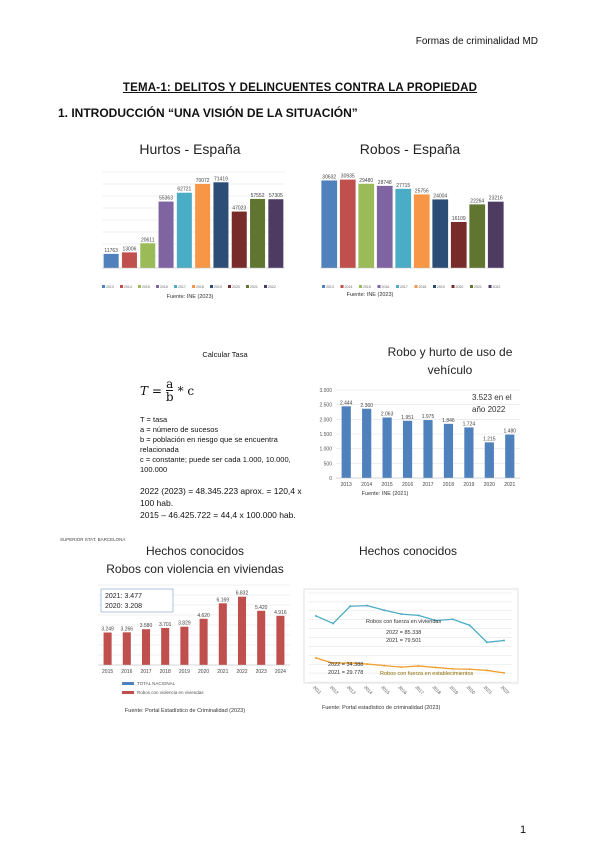 Image resolution: width=600 pixels, height=848 pixels. I want to click on chart-title: Robo y hurto de uso de, so click(450, 352).